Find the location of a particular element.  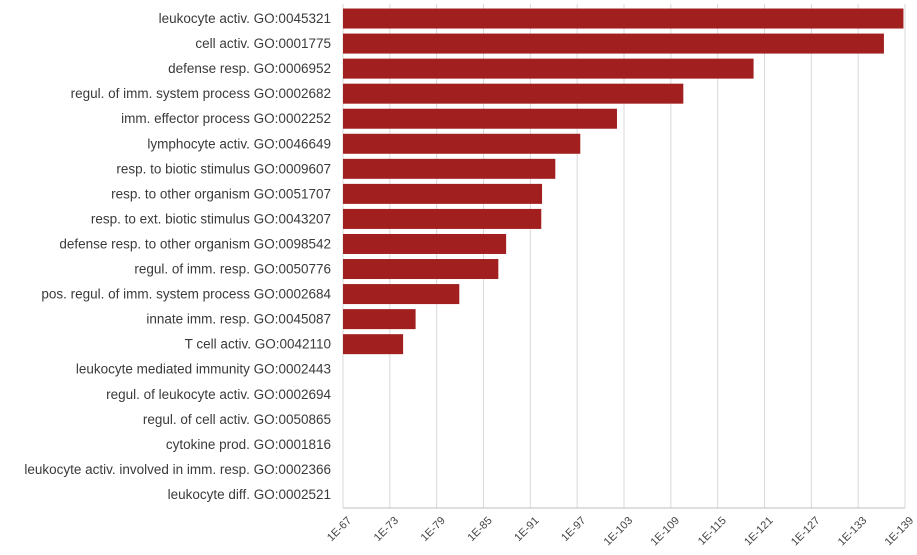

category-label: defense resp. GO:0006952 is located at coordinates (249, 68).